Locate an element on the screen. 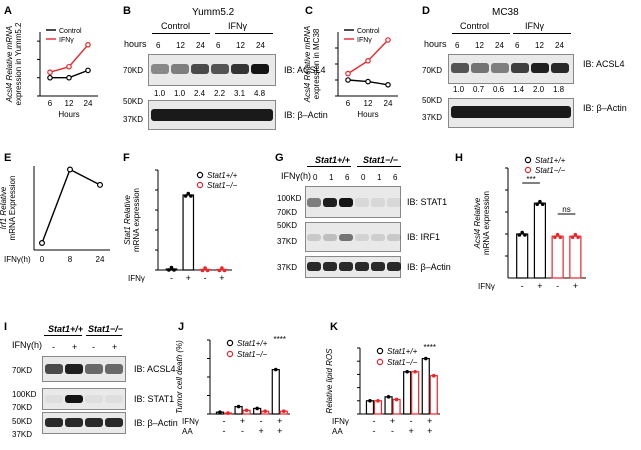 This screenshot has height=450, width=641. panel-letter-e: E is located at coordinates (8, 158).